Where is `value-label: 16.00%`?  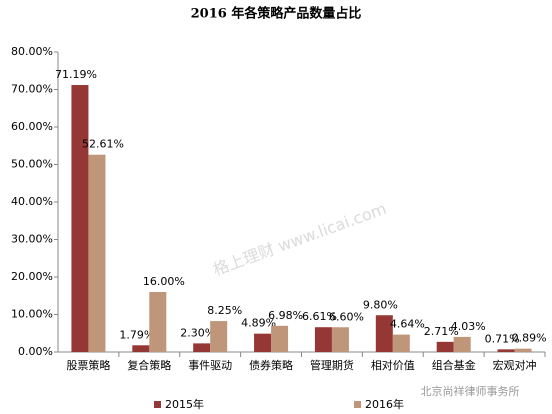
value-label: 16.00% is located at coordinates (164, 281).